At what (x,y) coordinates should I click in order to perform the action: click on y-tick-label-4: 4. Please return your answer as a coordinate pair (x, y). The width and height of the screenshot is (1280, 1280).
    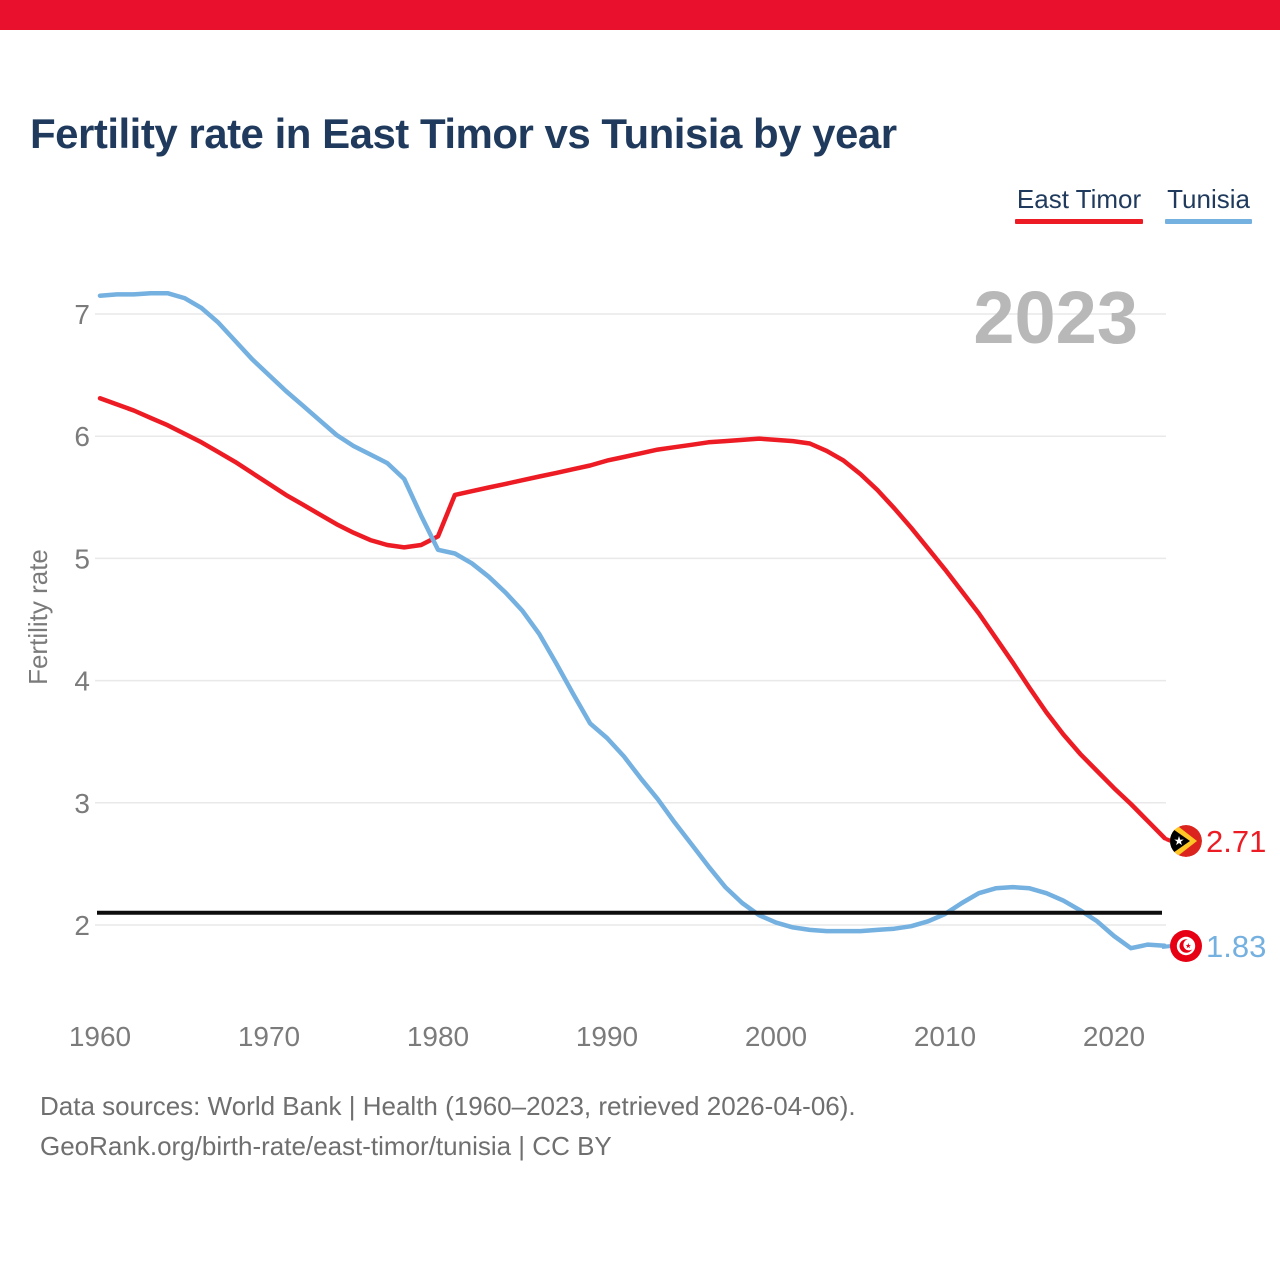
    Looking at the image, I should click on (82, 681).